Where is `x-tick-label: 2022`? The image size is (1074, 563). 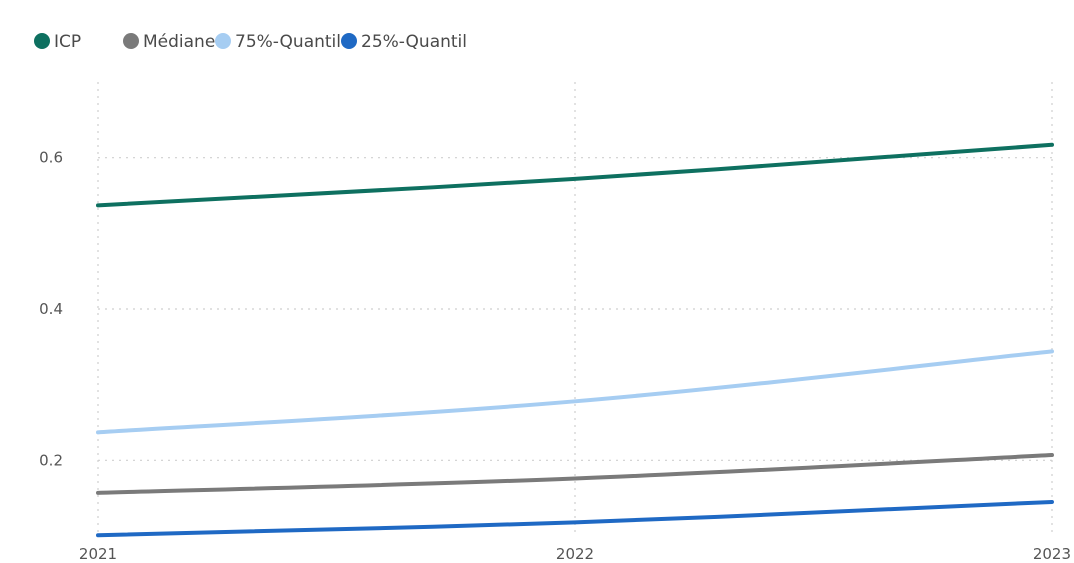
x-tick-label: 2022 is located at coordinates (575, 554).